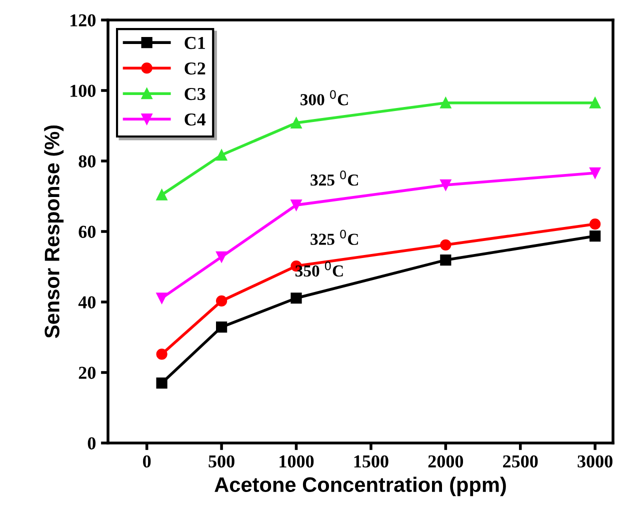  What do you see at coordinates (319, 269) in the screenshot?
I see `annotation: 350 $^{0}$C` at bounding box center [319, 269].